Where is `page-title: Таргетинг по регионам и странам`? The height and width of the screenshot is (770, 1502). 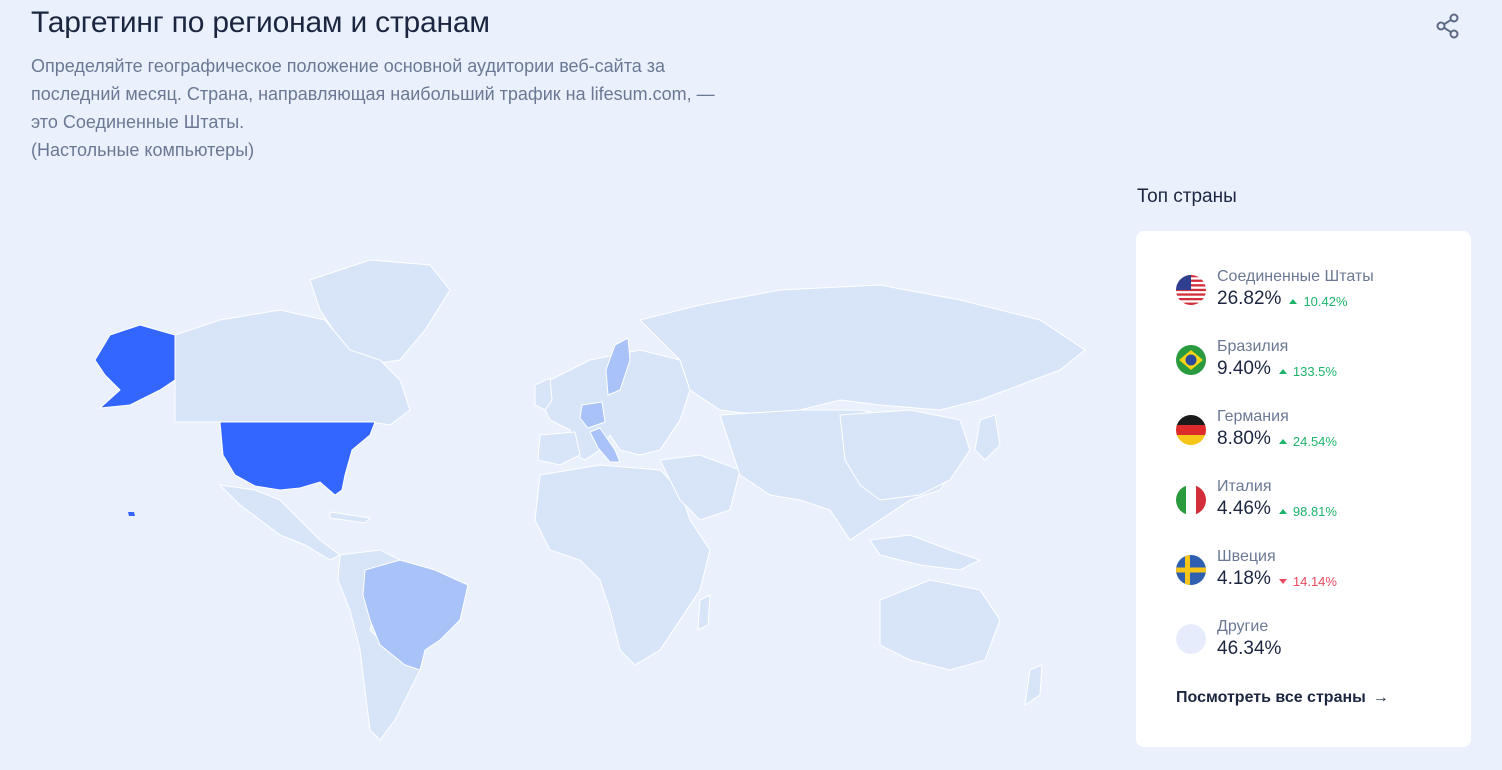 page-title: Таргетинг по регионам и странам is located at coordinates (260, 22).